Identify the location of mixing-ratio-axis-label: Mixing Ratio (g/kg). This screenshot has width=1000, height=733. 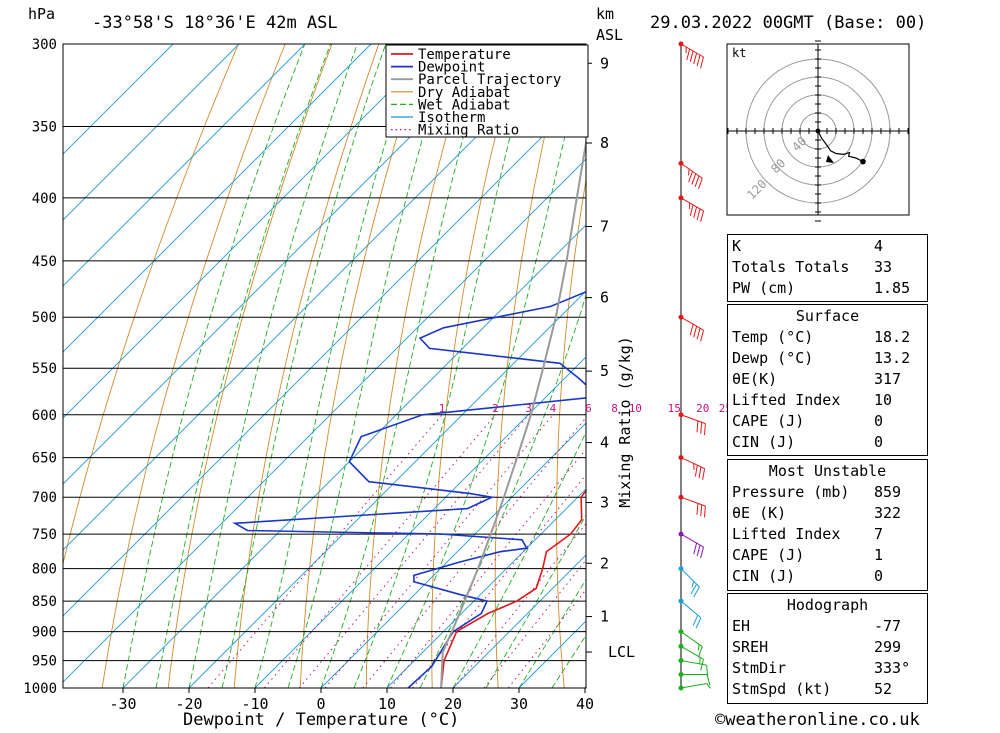
(625, 422).